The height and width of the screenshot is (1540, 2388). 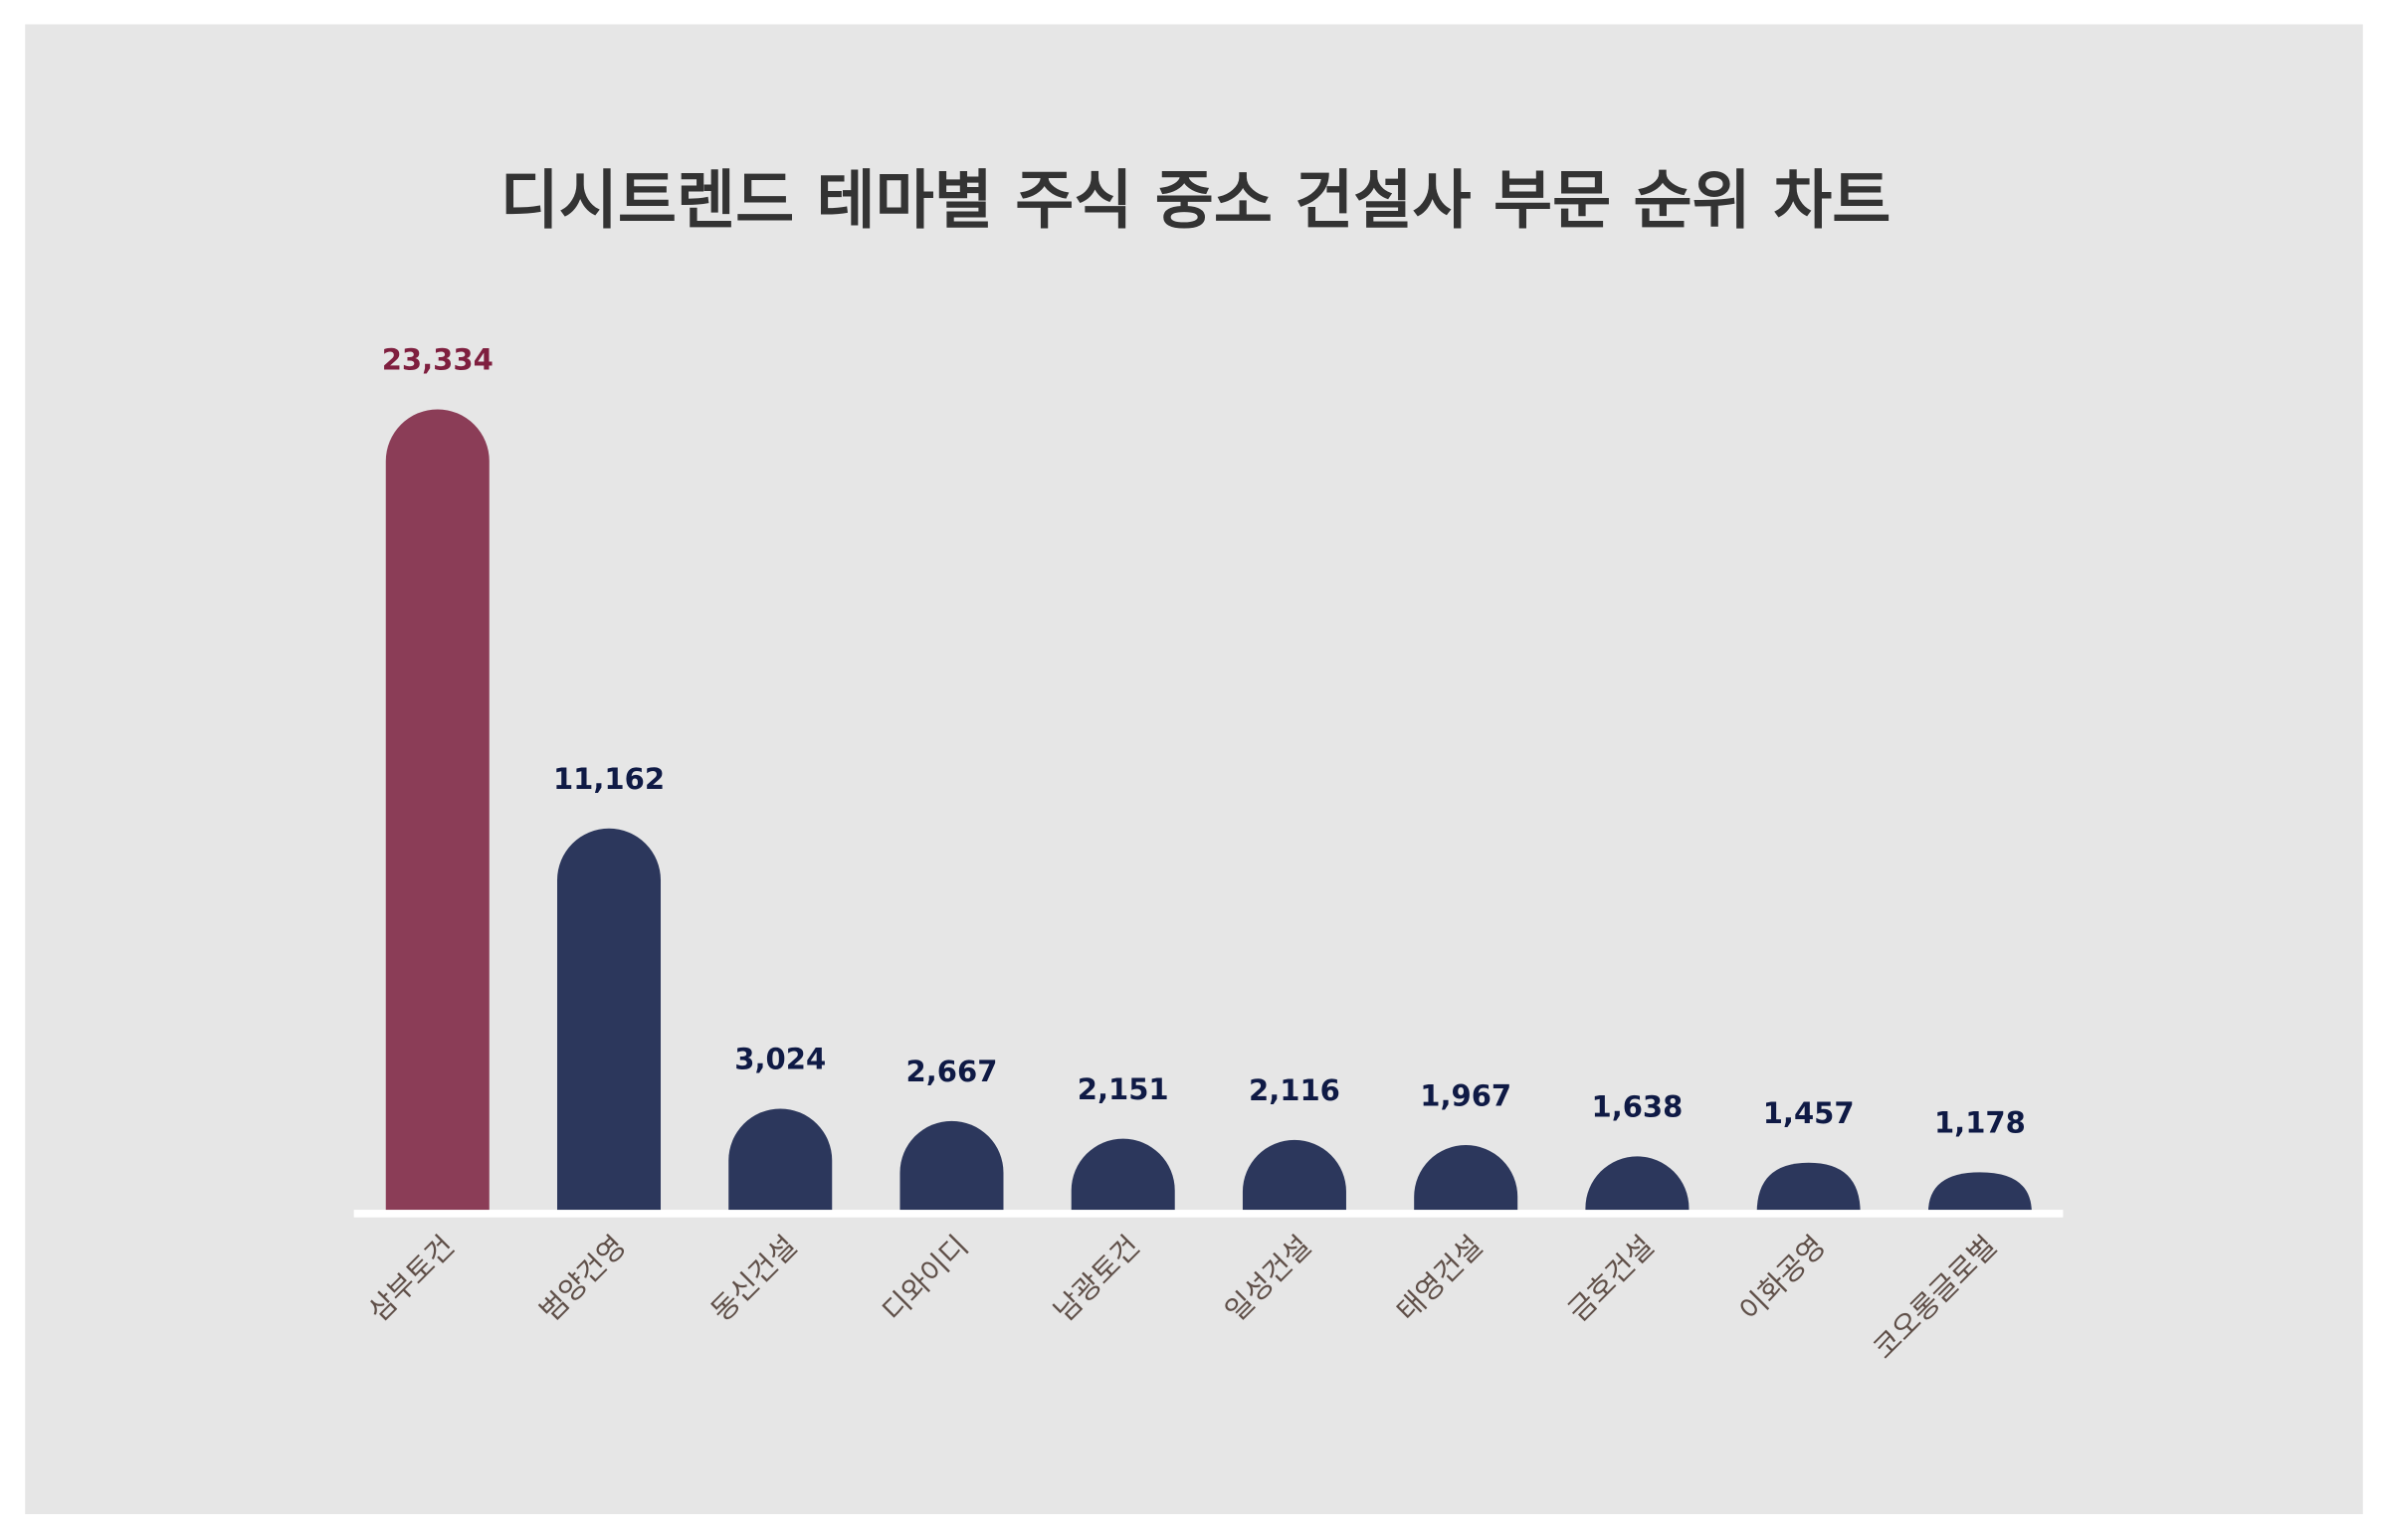 I want to click on data-label-4: 2,151, so click(x=1123, y=1089).